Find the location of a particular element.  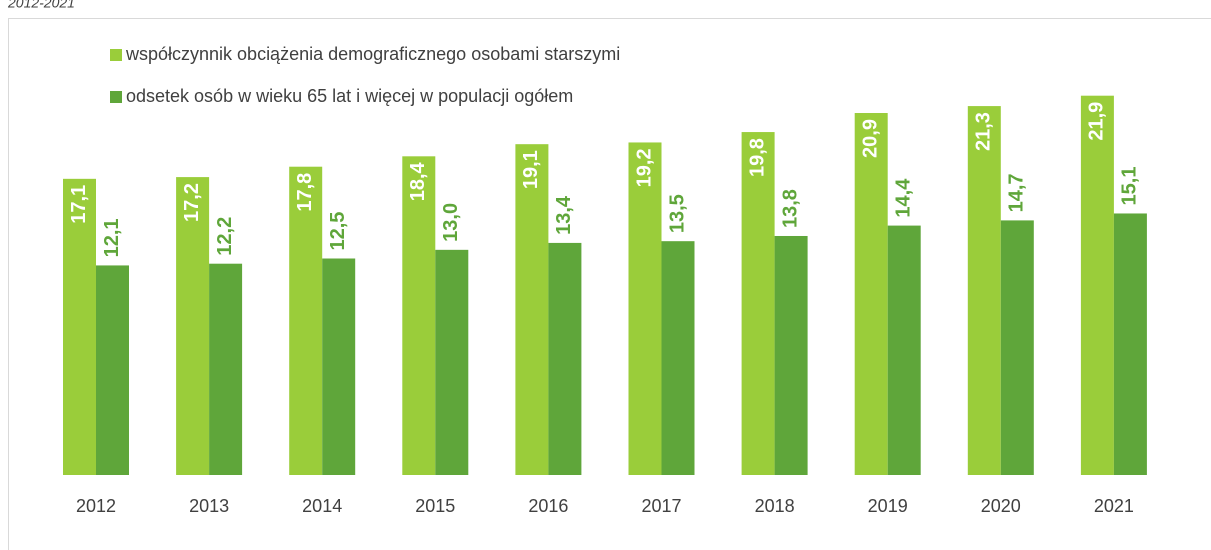

data-label: 13,4 is located at coordinates (564, 215).